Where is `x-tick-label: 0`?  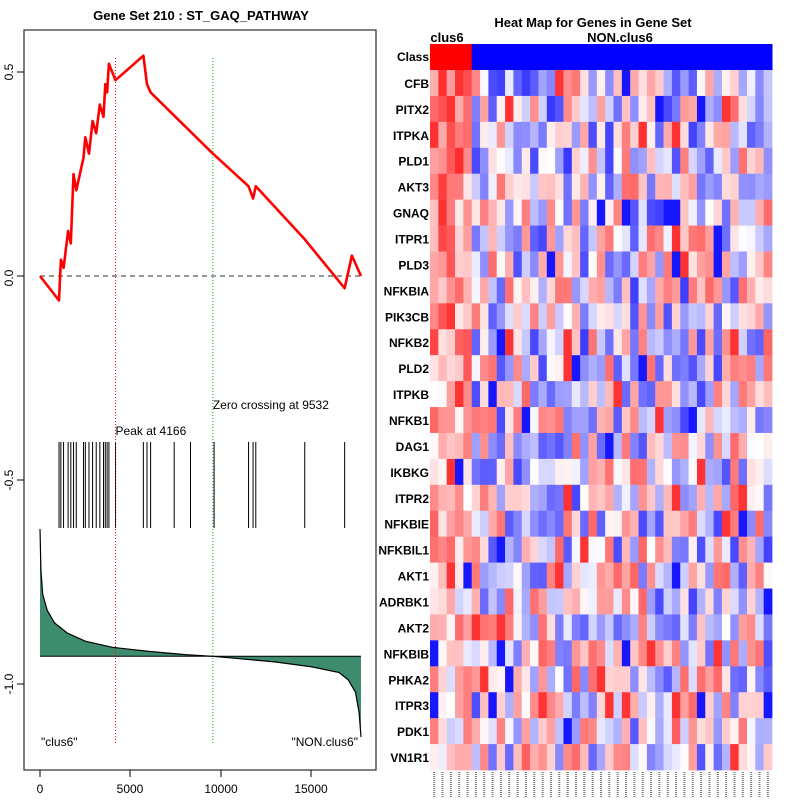
x-tick-label: 0 is located at coordinates (40, 789).